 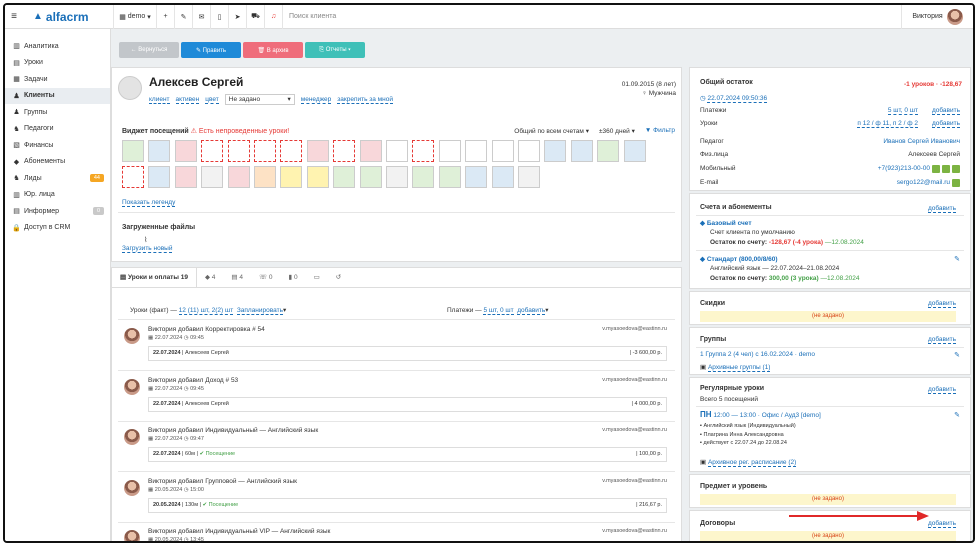 What do you see at coordinates (265, 177) in the screenshot?
I see `attendance-day-b5` at bounding box center [265, 177].